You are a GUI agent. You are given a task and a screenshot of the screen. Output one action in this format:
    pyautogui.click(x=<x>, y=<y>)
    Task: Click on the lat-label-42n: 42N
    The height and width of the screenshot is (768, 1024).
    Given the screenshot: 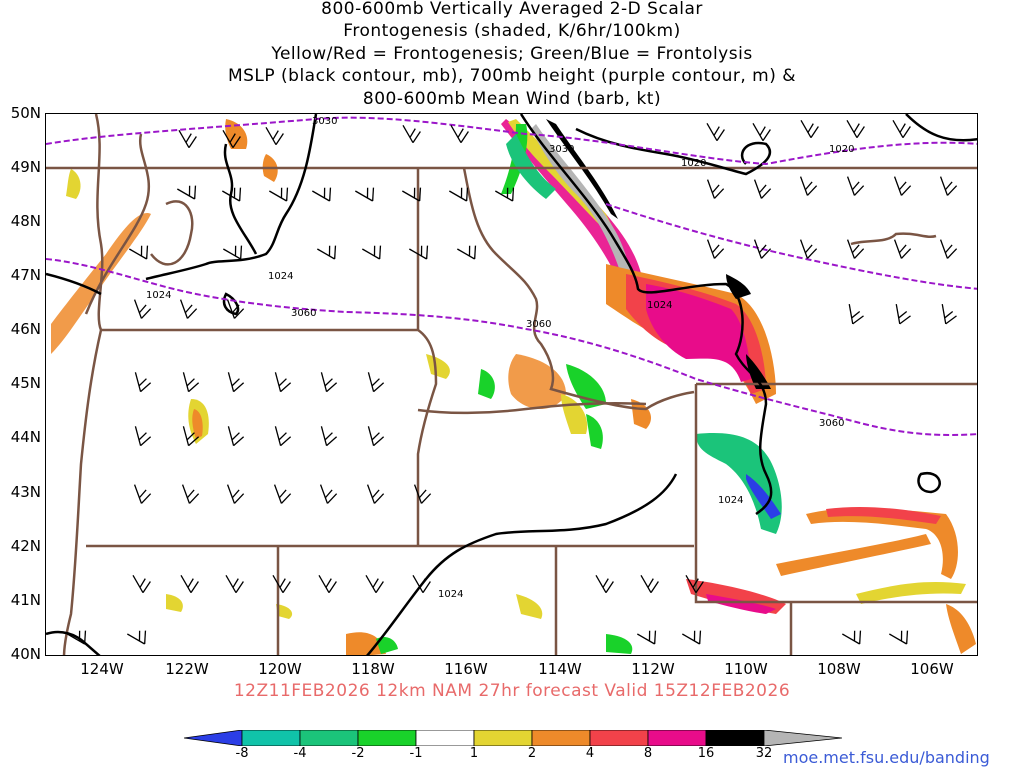 What is the action you would take?
    pyautogui.click(x=25, y=546)
    